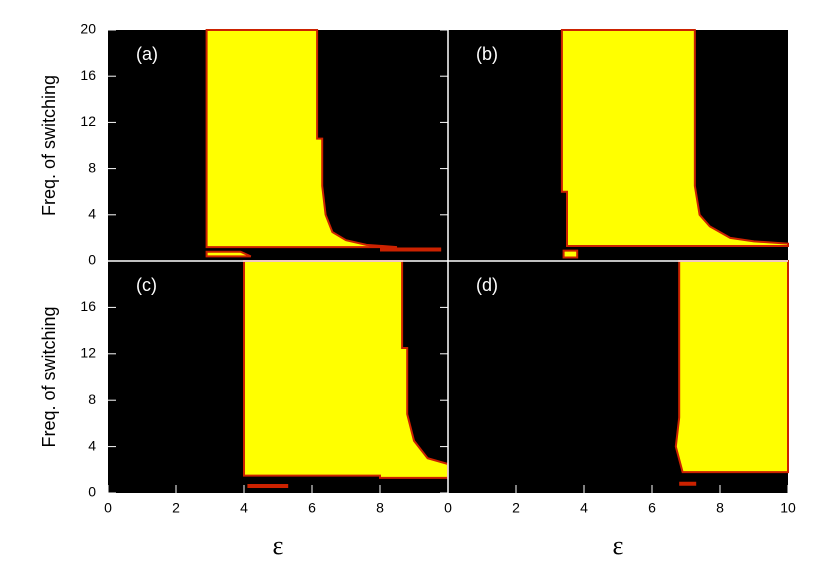 This screenshot has height=581, width=830. Describe the element at coordinates (88, 29) in the screenshot. I see `y-tick-label: 20` at that location.